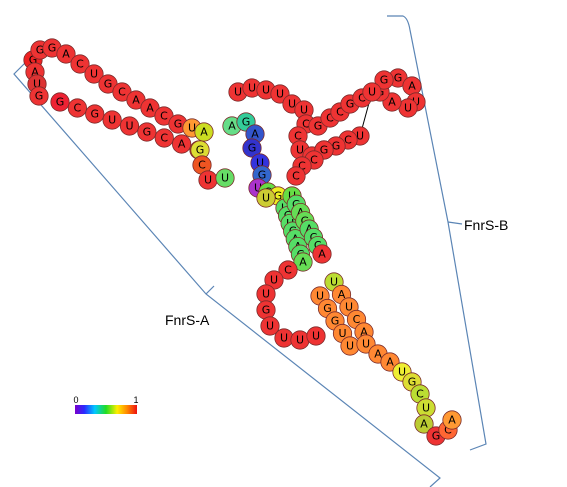 The image size is (567, 487). Describe the element at coordinates (210, 290) in the screenshot. I see `bracket-fnrs-a-tick` at that location.